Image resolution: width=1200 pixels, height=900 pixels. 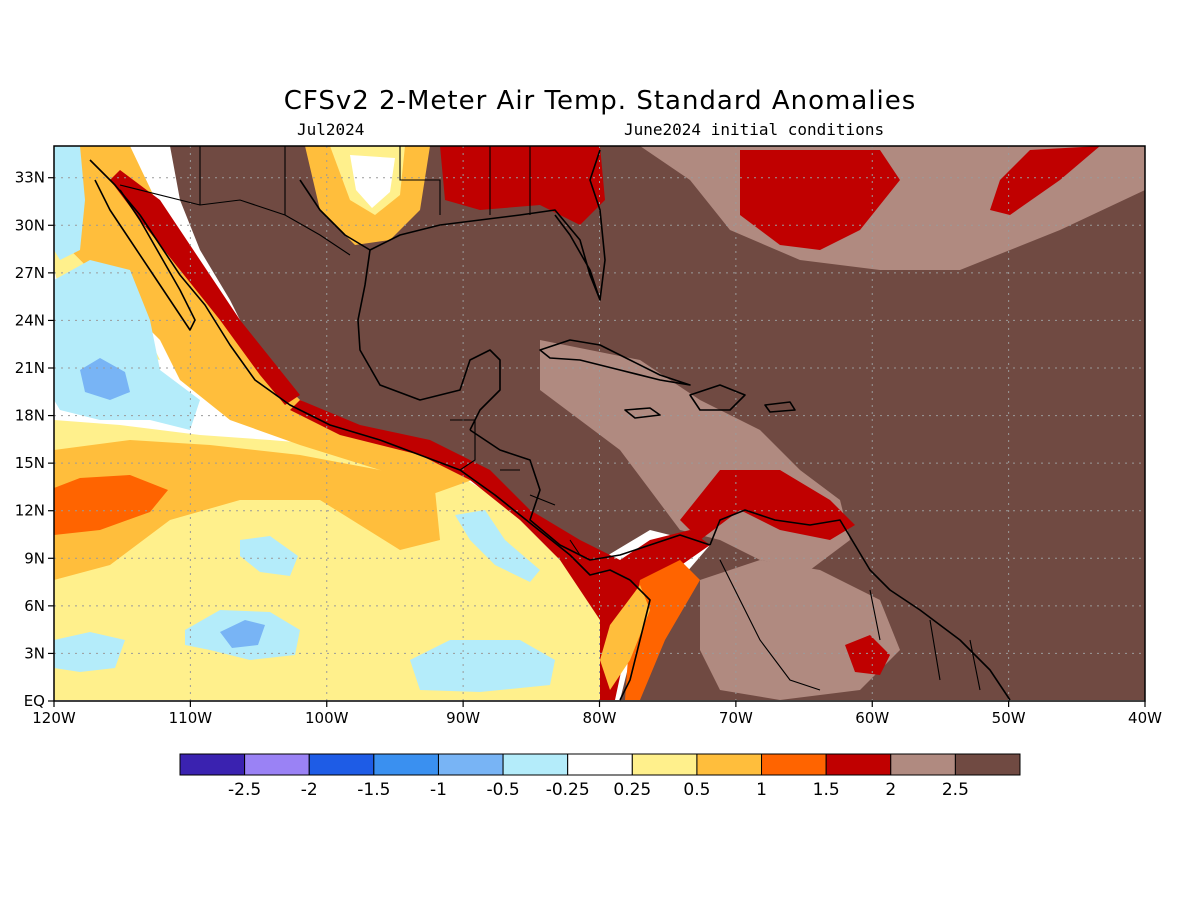 I want to click on x-tick-label: 90W, so click(x=463, y=718).